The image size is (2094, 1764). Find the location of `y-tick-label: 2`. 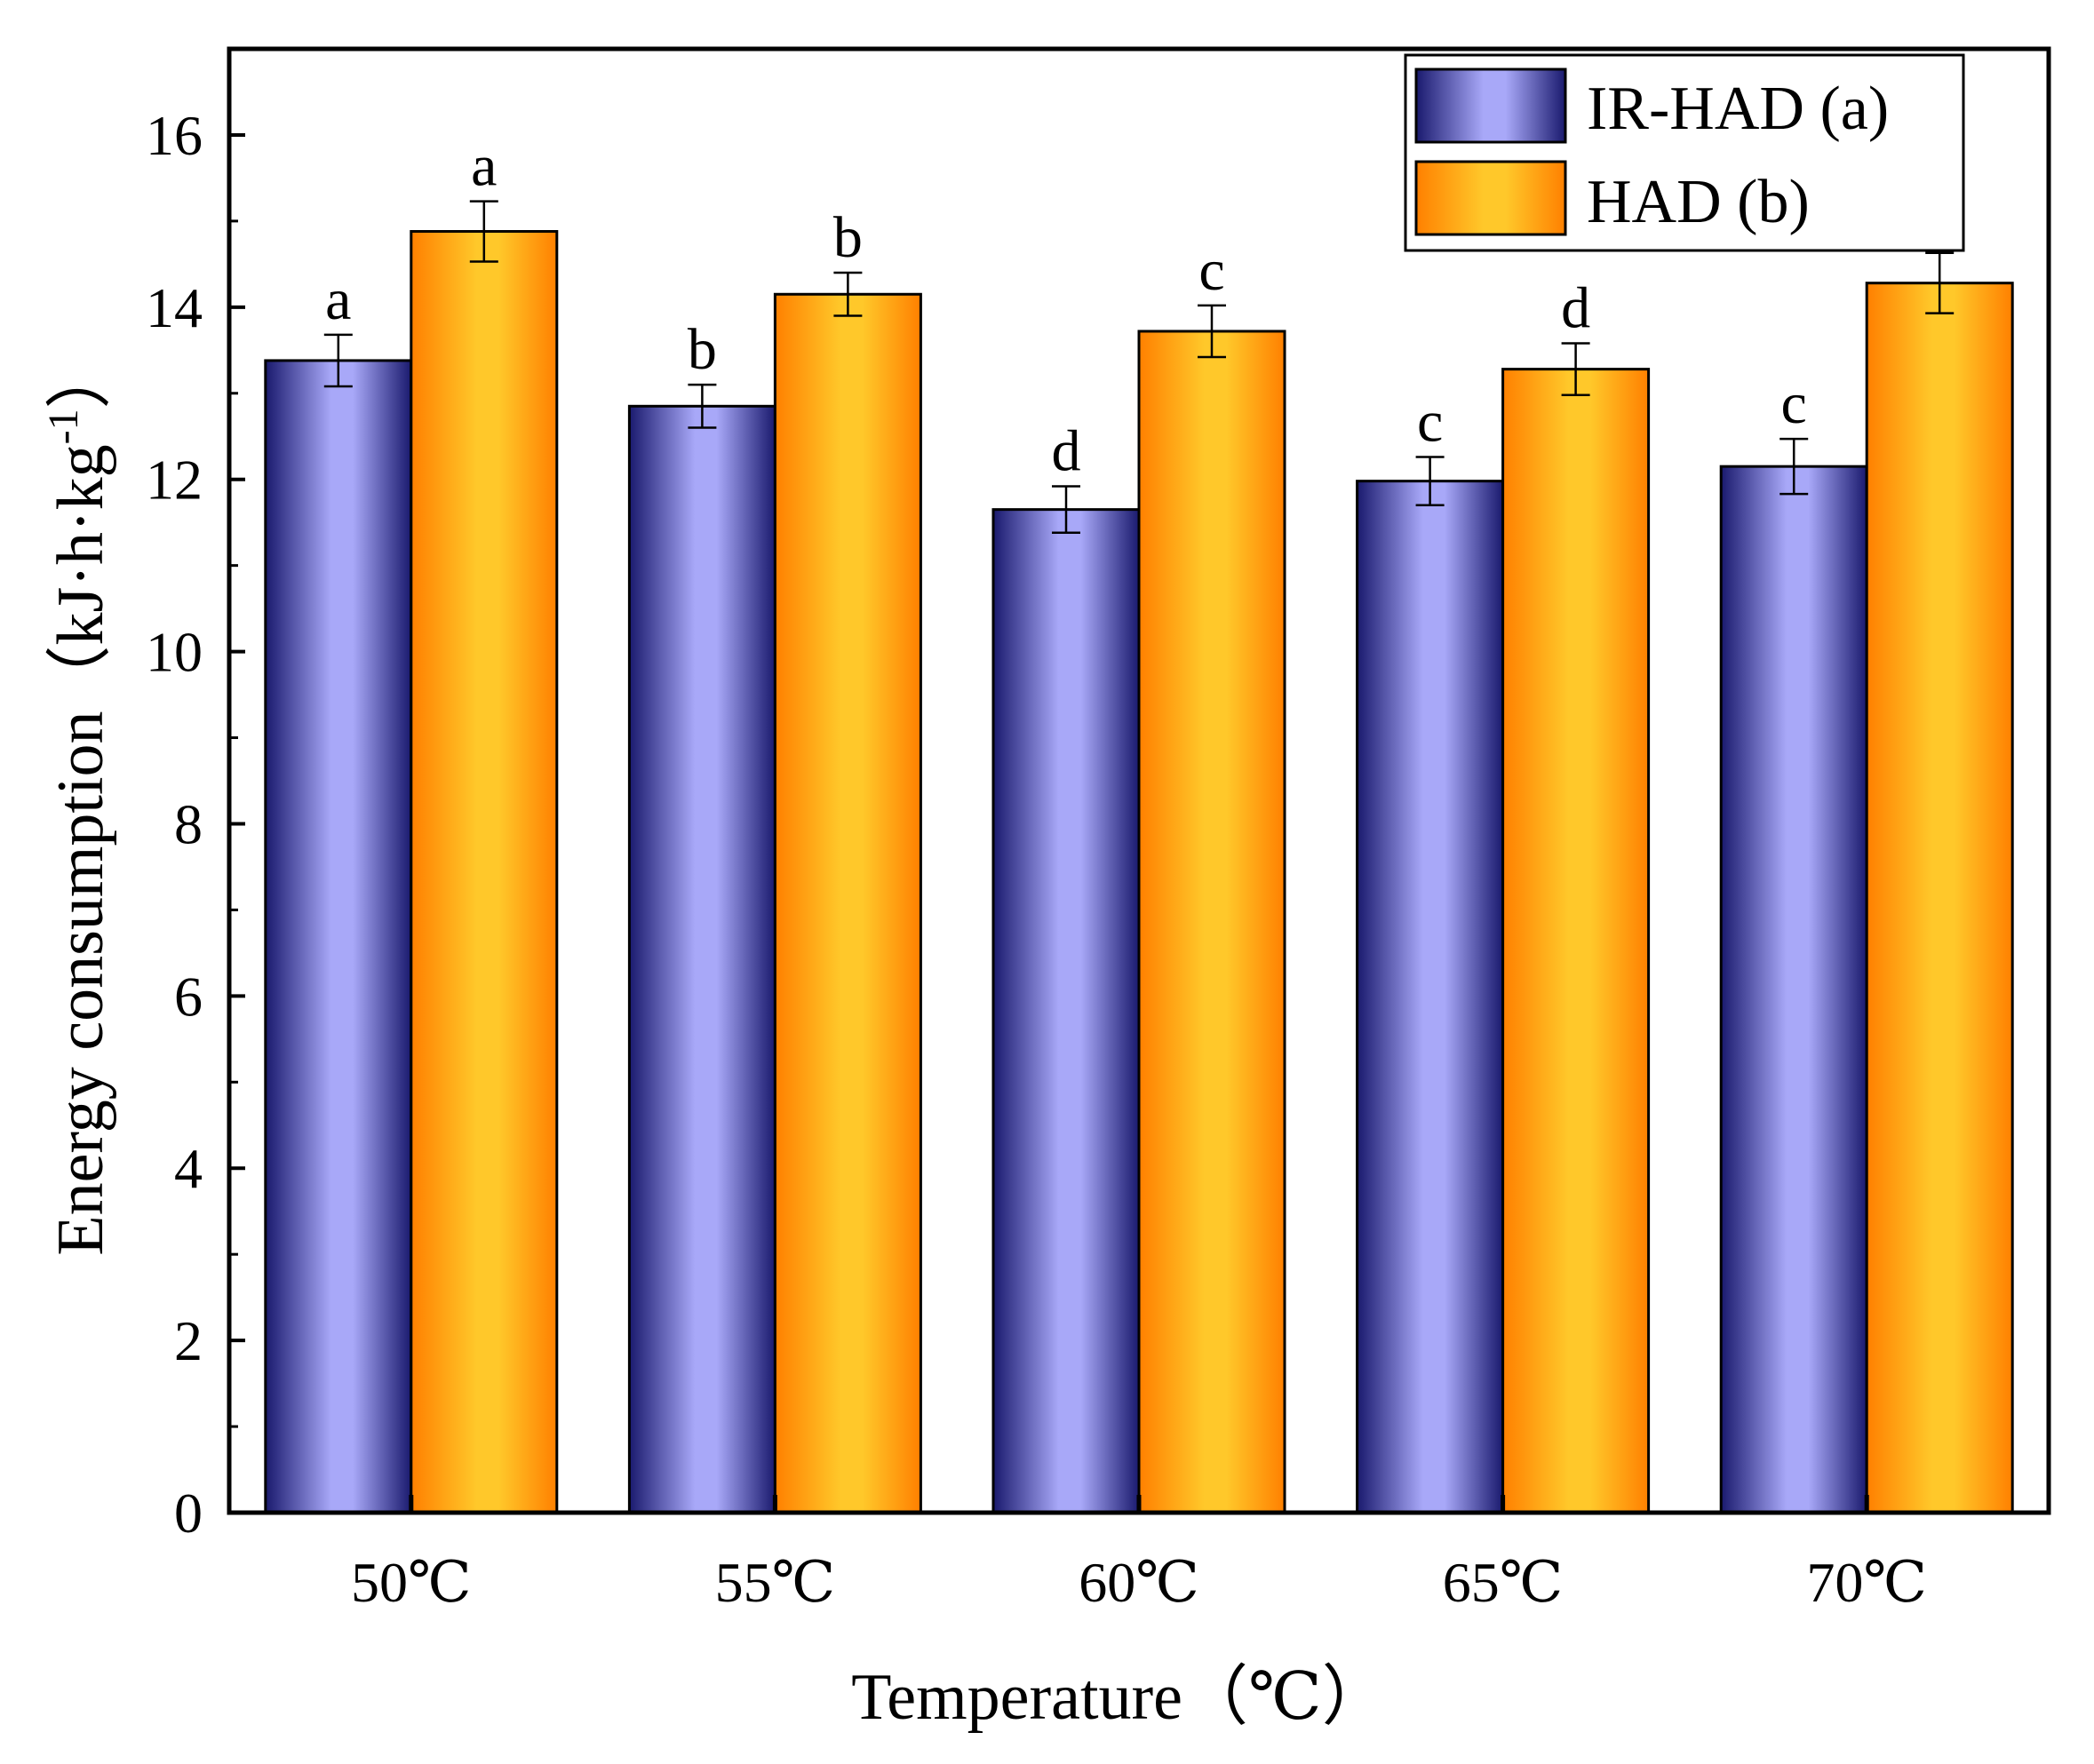

y-tick-label: 2 is located at coordinates (188, 1340).